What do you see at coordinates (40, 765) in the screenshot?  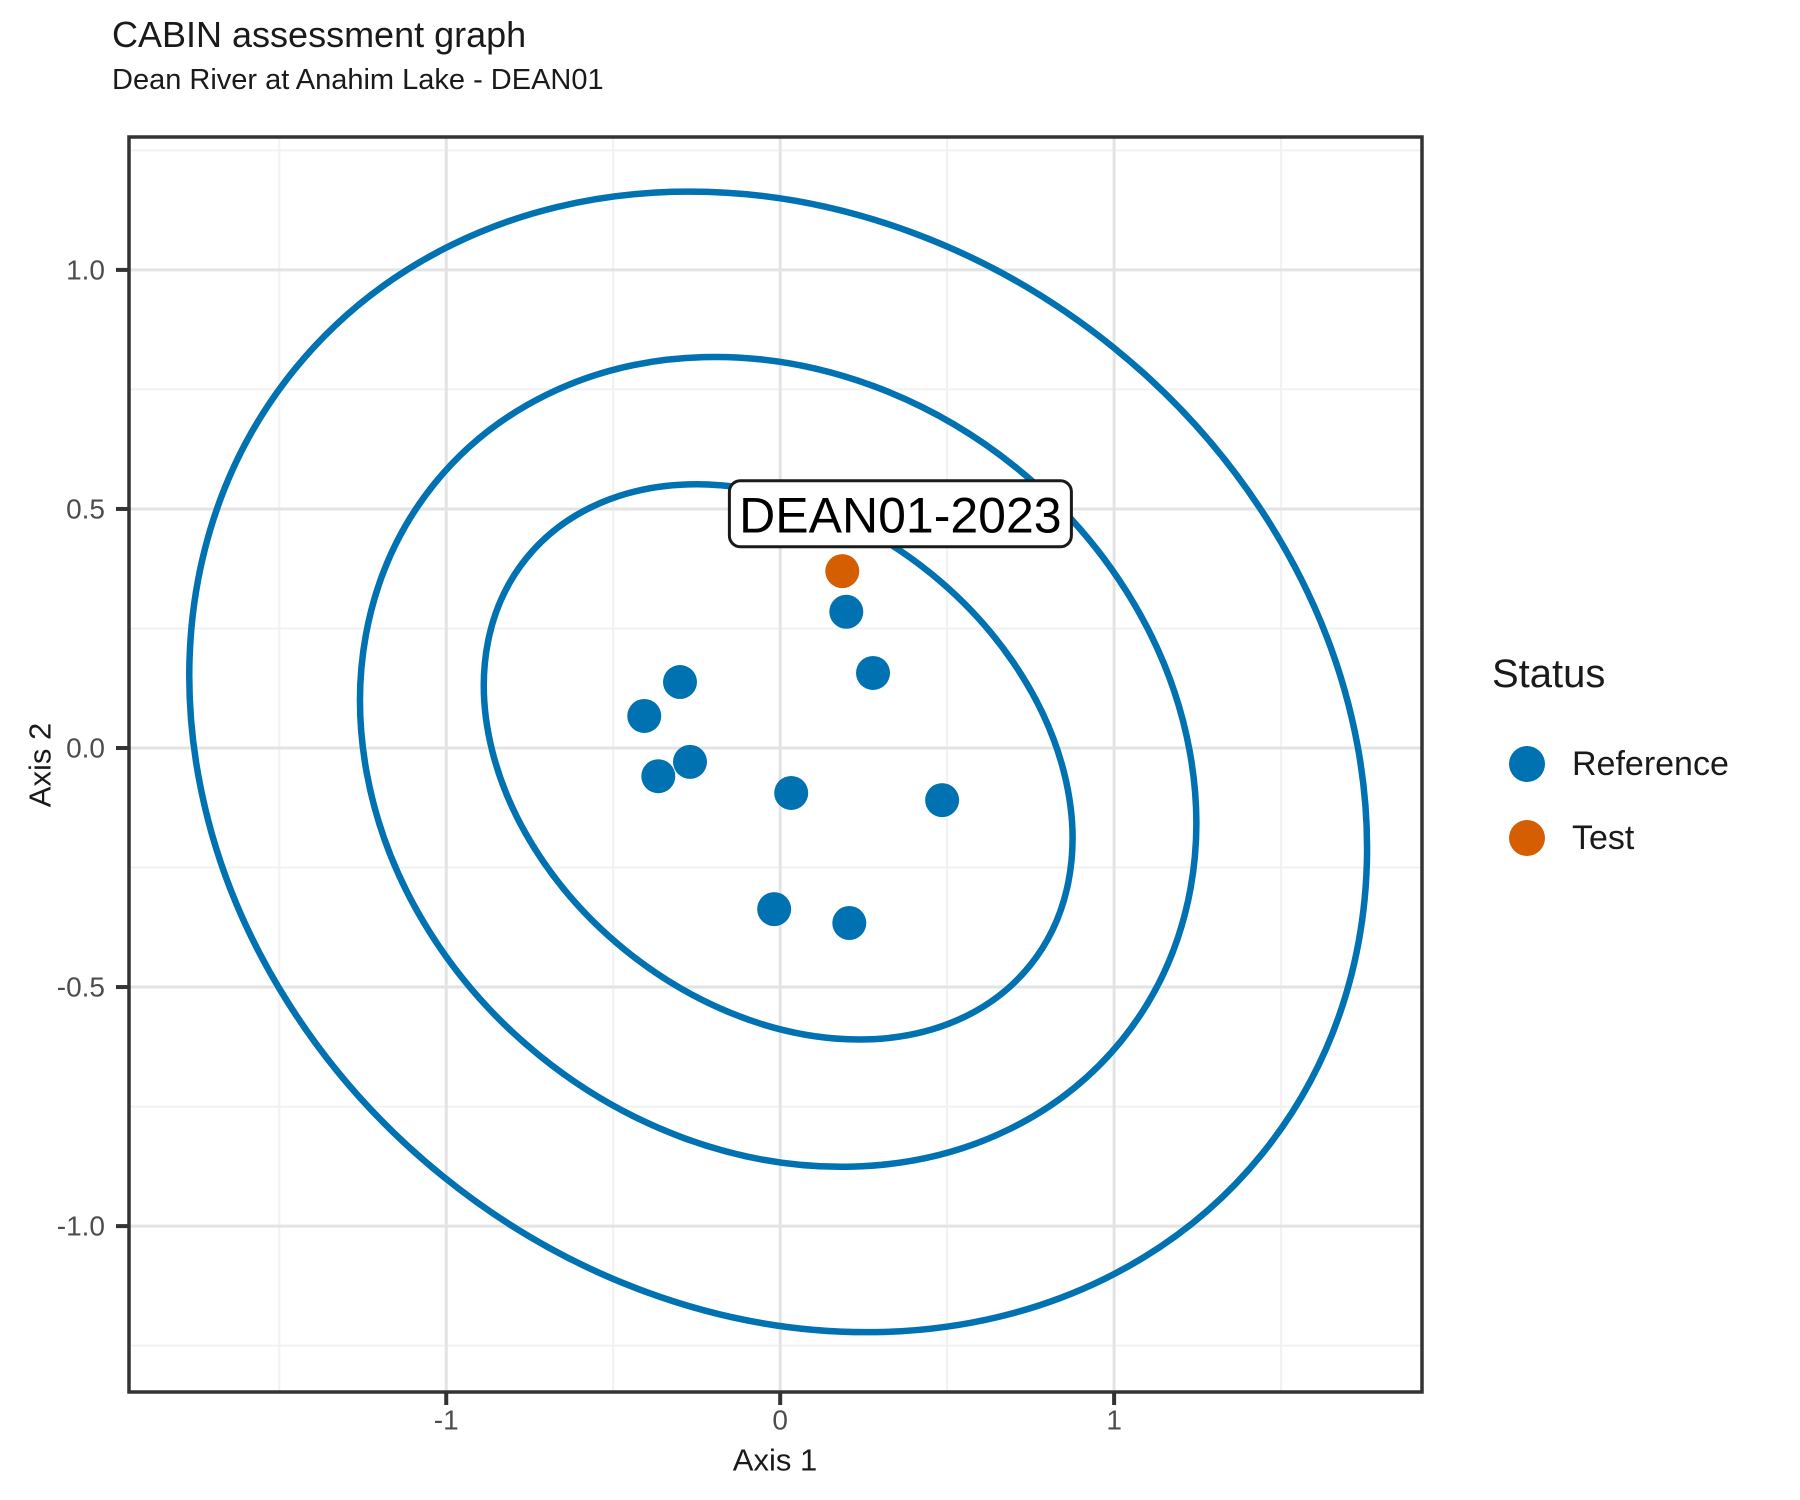 I see `y-axis-title: Axis 2` at bounding box center [40, 765].